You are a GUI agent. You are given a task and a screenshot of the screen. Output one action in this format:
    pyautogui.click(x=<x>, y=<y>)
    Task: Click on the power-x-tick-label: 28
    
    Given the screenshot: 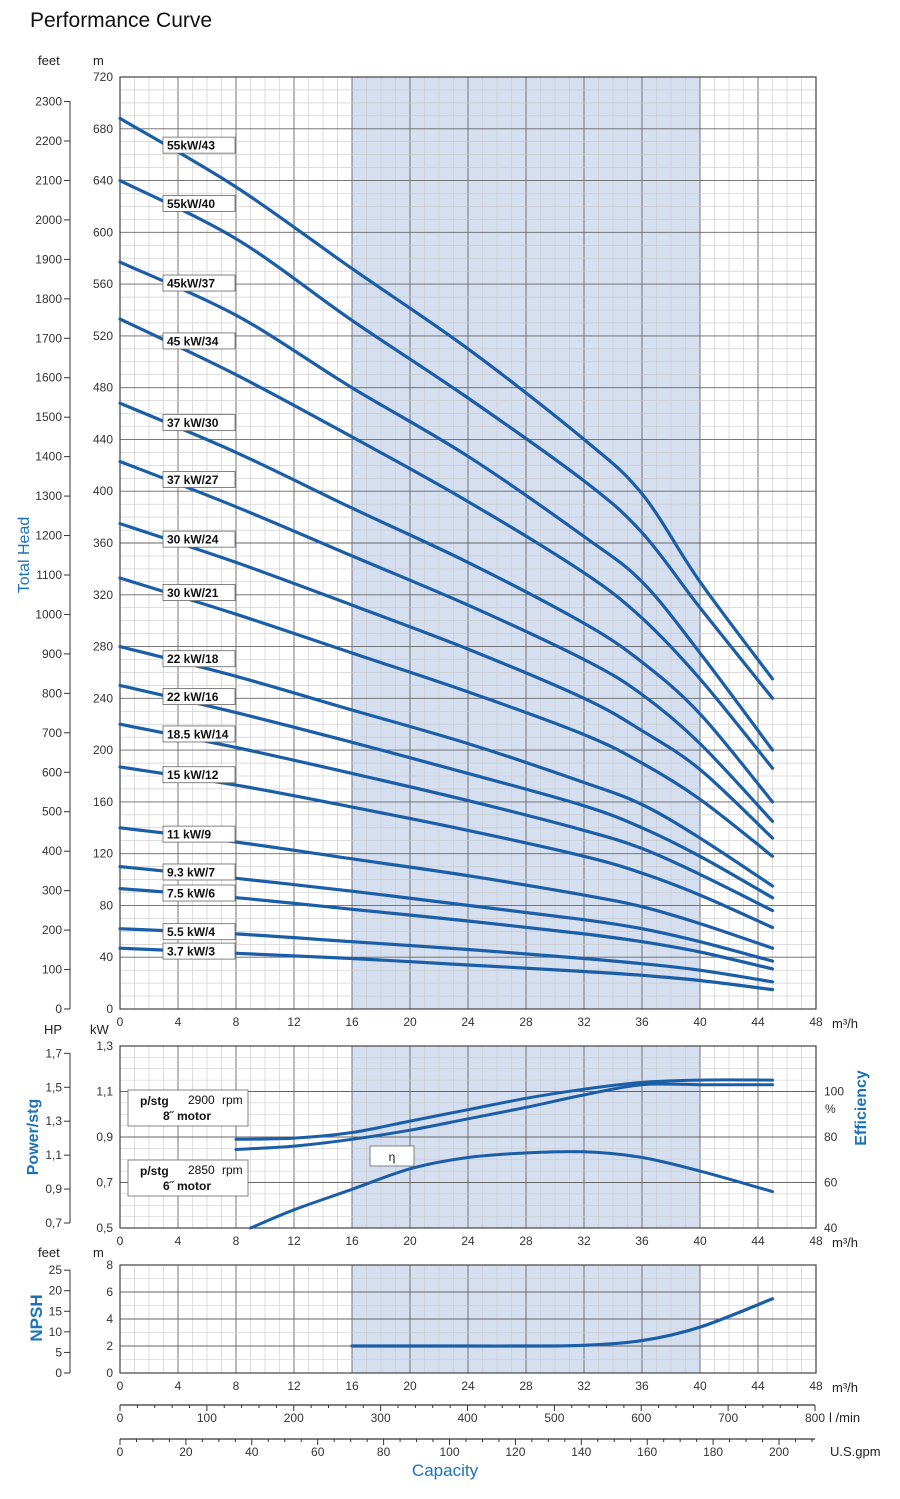 What is the action you would take?
    pyautogui.click(x=526, y=1241)
    